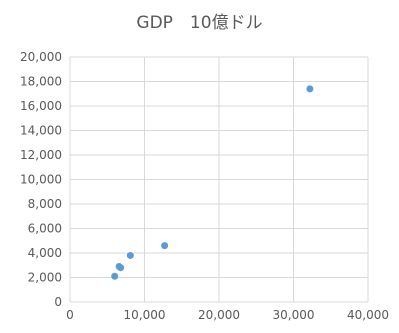 The width and height of the screenshot is (399, 333). I want to click on x-tick-label: 0, so click(70, 315).